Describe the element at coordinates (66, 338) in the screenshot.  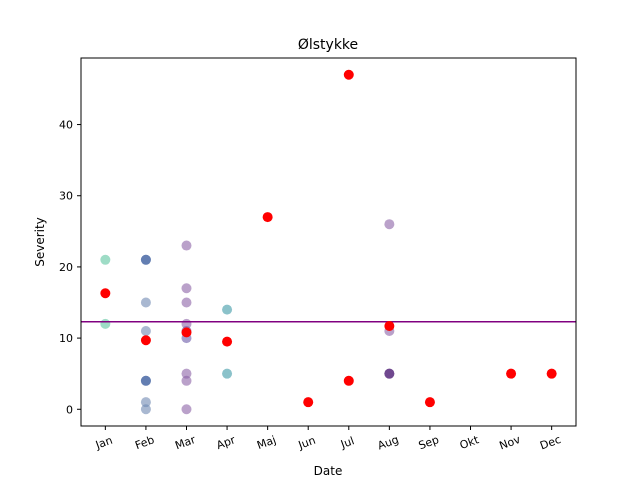
I see `y-tick-label: 10` at that location.